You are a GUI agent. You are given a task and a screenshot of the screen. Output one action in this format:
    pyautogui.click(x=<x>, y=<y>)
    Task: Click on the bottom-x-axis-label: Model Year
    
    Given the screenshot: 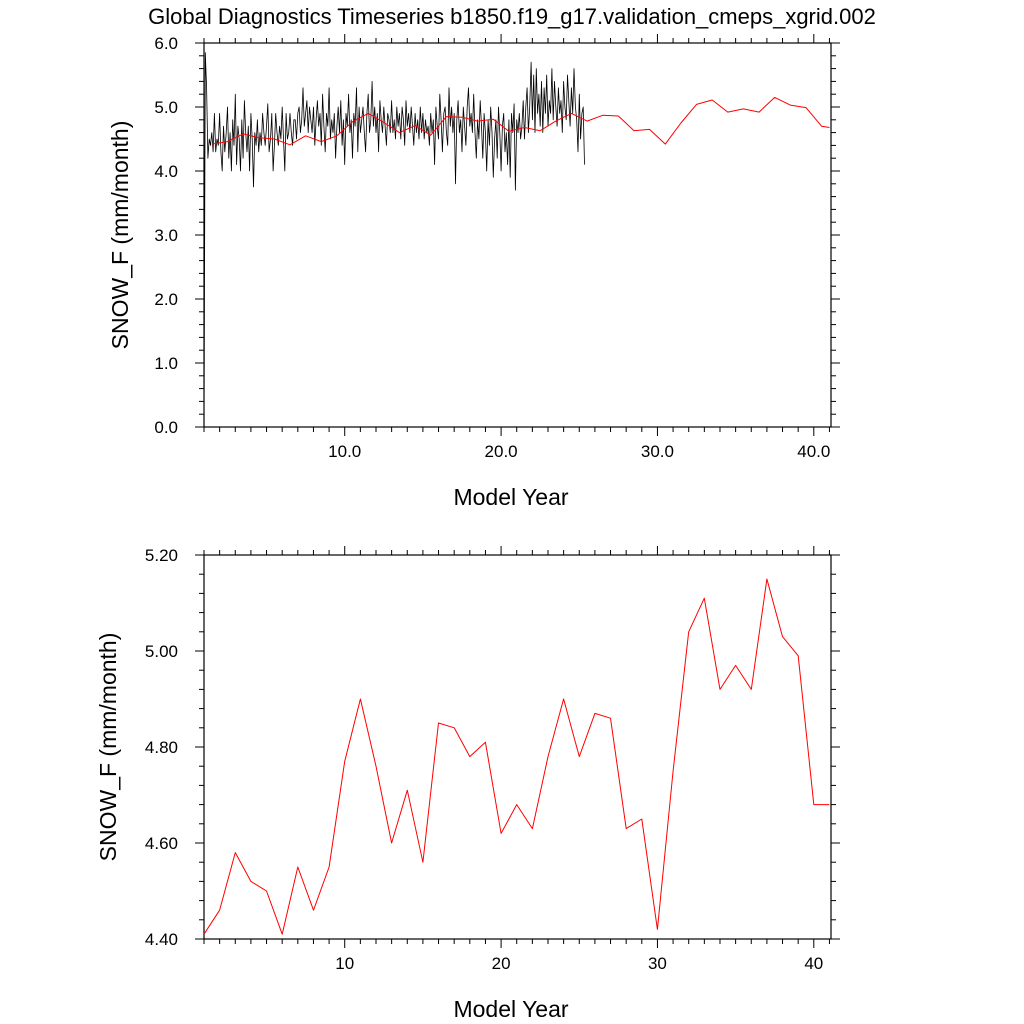 What is the action you would take?
    pyautogui.click(x=510, y=1009)
    